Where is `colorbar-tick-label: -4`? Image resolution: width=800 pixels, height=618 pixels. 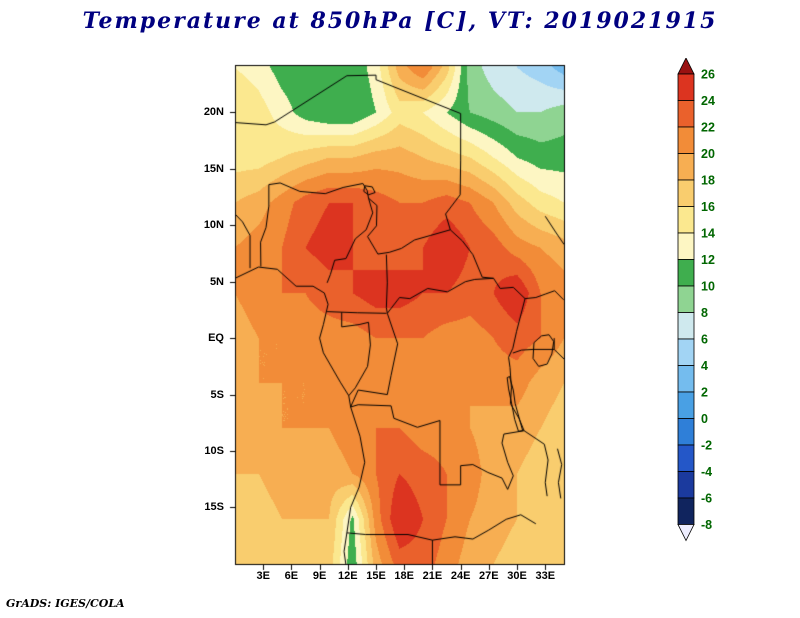 colorbar-tick-label: -4 is located at coordinates (706, 472).